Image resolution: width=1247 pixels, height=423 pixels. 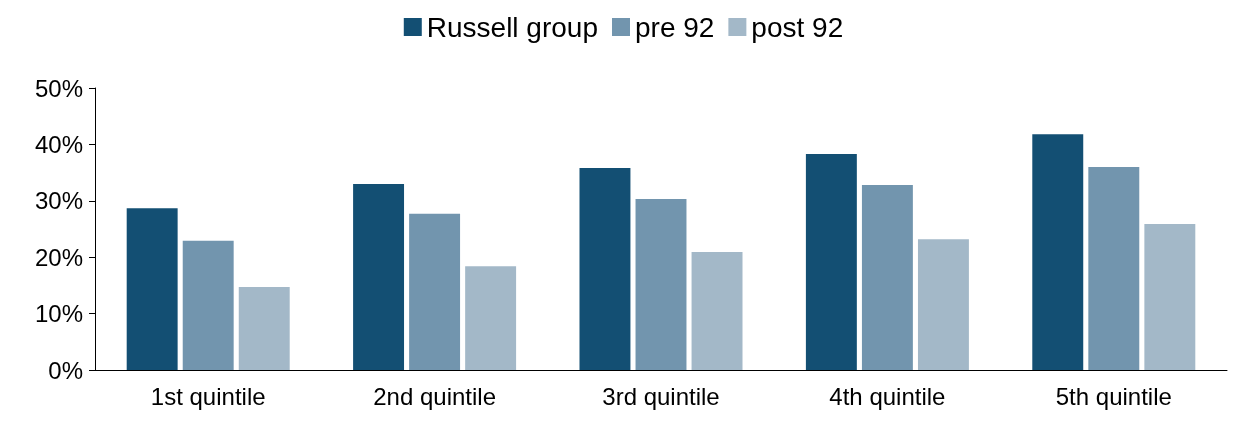 I want to click on y-tick-label: 0%, so click(x=65, y=370).